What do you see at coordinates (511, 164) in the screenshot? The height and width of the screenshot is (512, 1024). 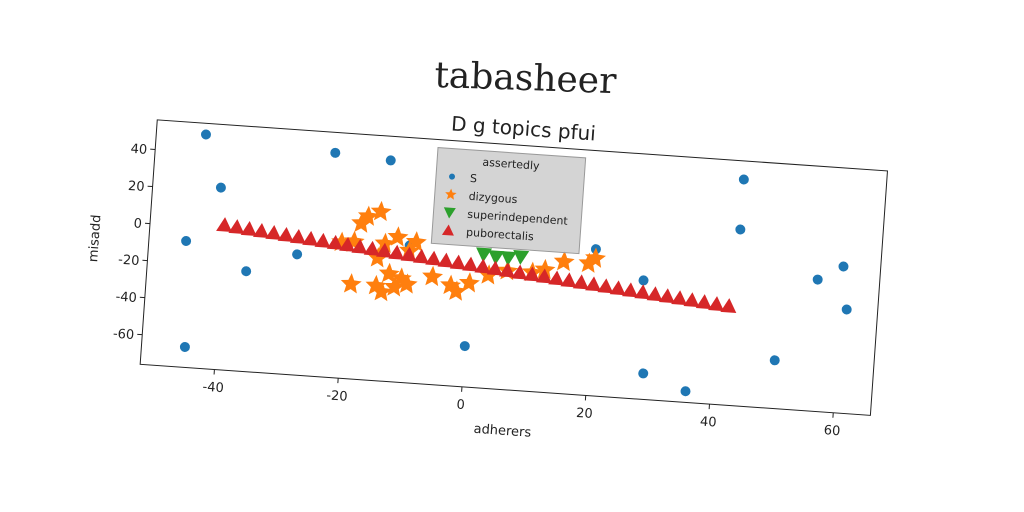 I see `legend-title: assertedly` at bounding box center [511, 164].